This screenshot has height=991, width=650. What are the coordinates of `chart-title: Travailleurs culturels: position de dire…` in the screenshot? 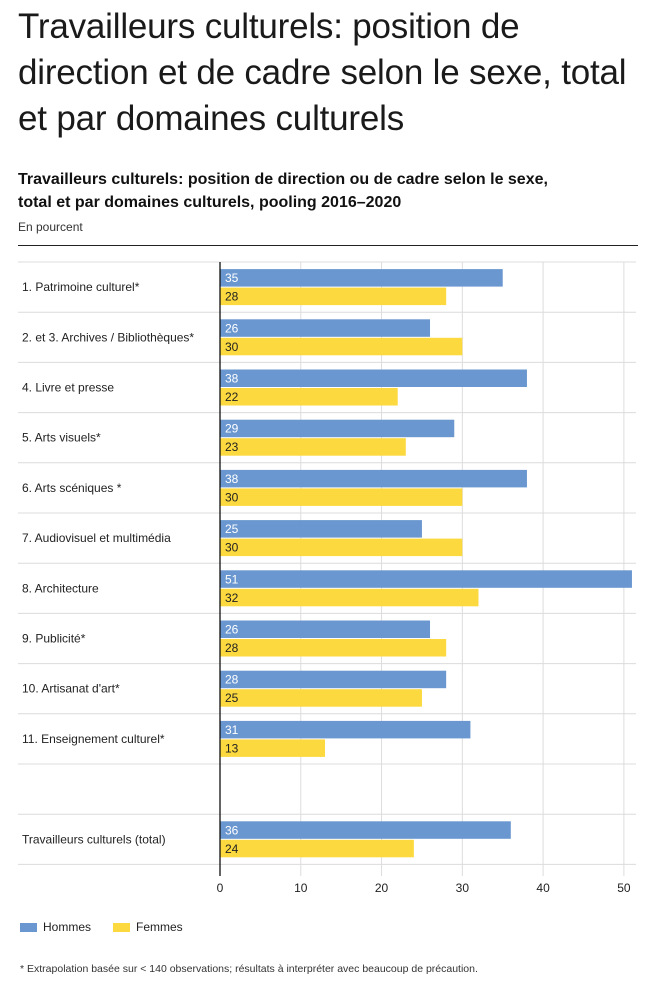 It's located at (283, 191).